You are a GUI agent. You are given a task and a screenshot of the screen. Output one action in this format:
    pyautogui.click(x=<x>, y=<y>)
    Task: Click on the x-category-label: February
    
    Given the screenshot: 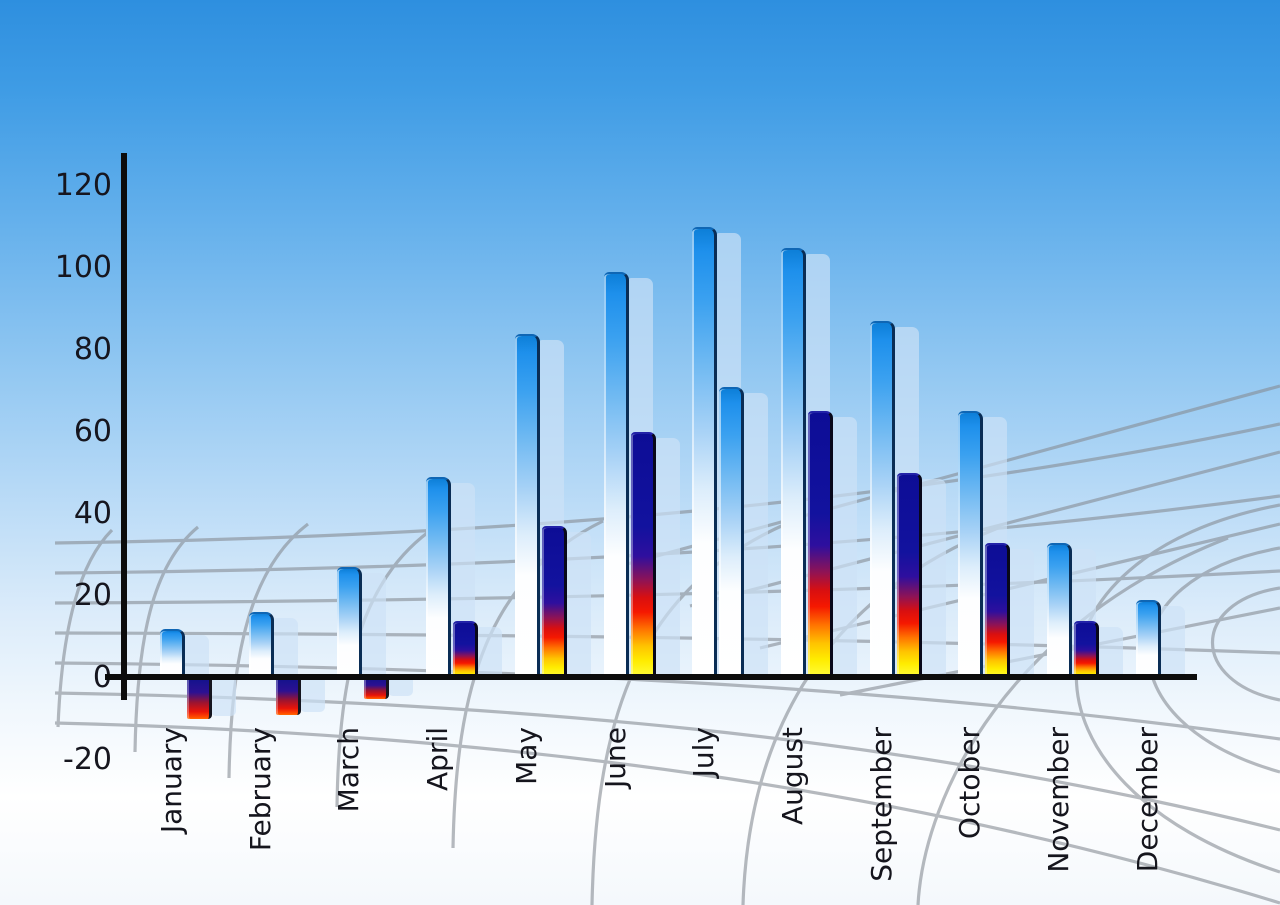 What is the action you would take?
    pyautogui.click(x=260, y=789)
    